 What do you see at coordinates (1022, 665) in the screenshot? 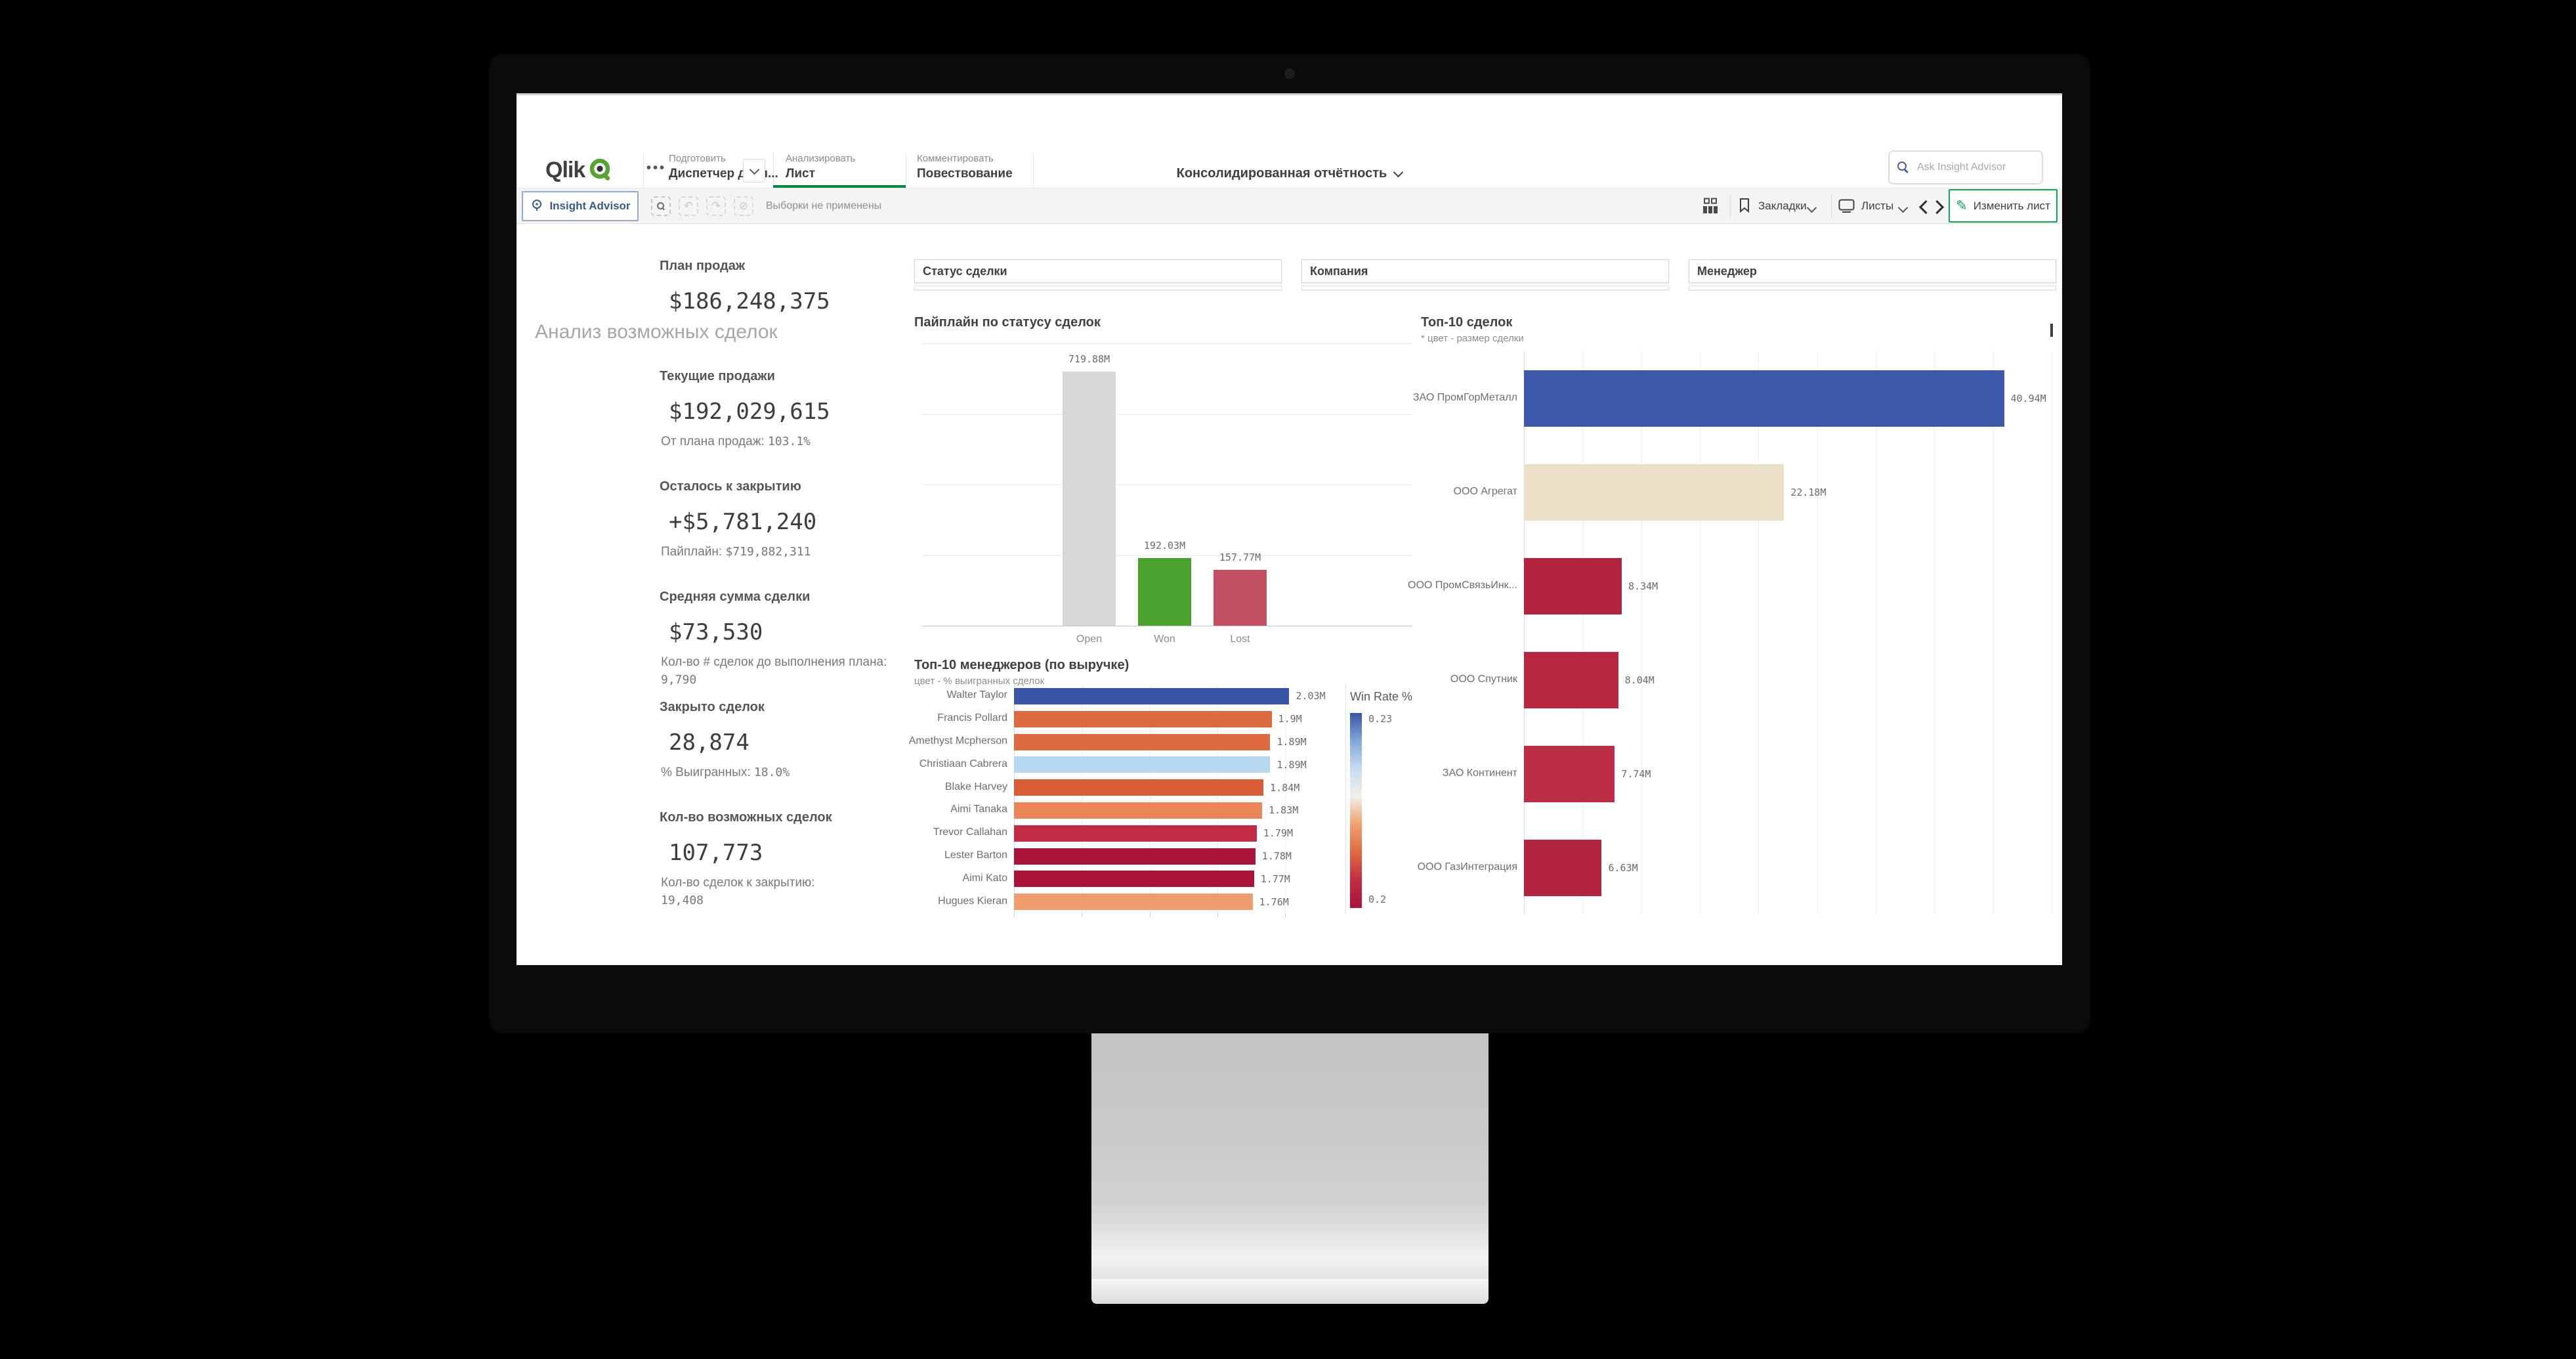
I see `managers-chart-title: Топ-10 менеджеров (по выручке)` at bounding box center [1022, 665].